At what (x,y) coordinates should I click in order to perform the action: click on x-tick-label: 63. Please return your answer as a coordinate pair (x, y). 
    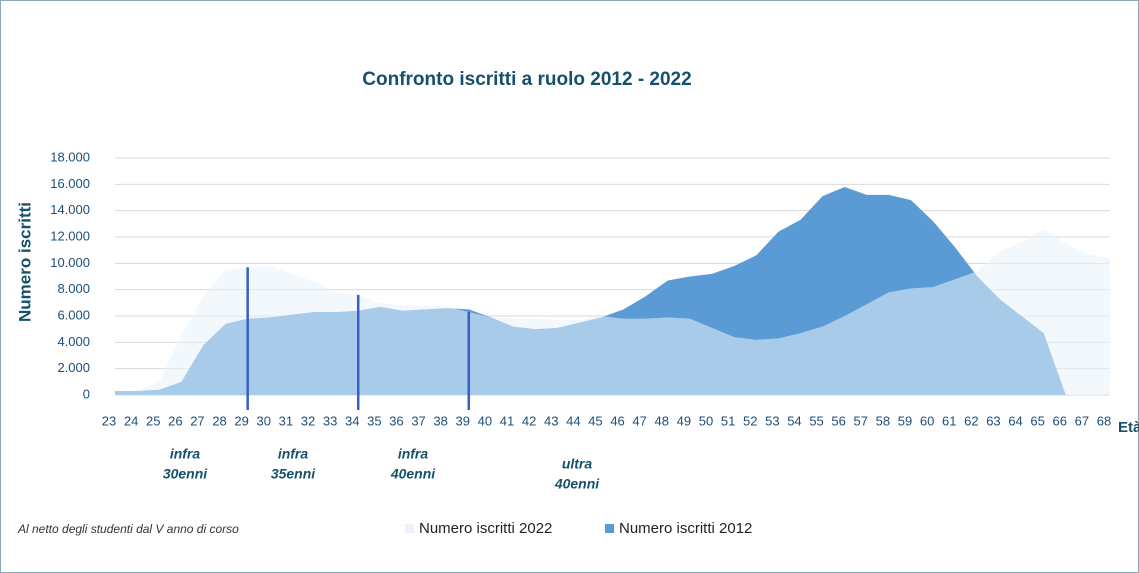
    Looking at the image, I should click on (993, 420).